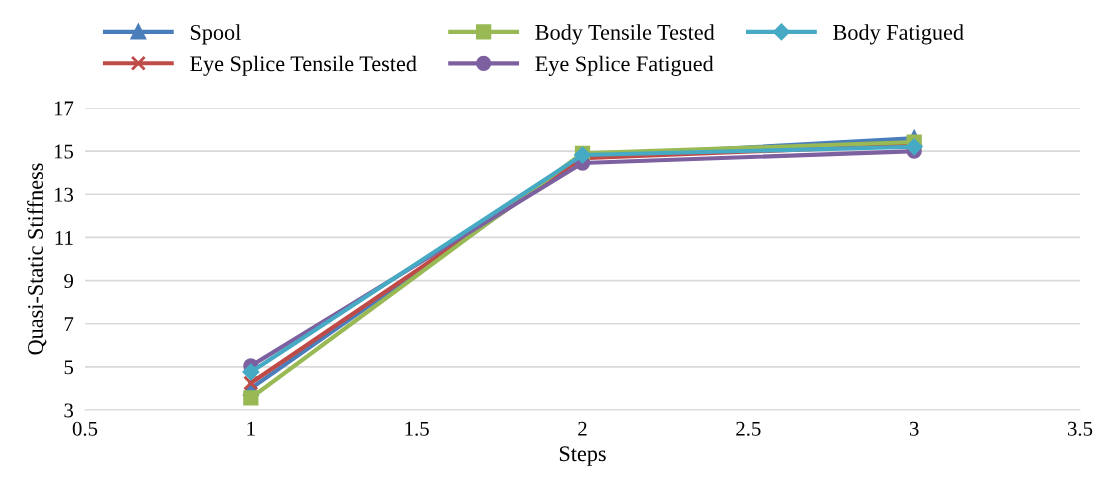  I want to click on legend-label: Eye Splice Fatigued, so click(624, 65).